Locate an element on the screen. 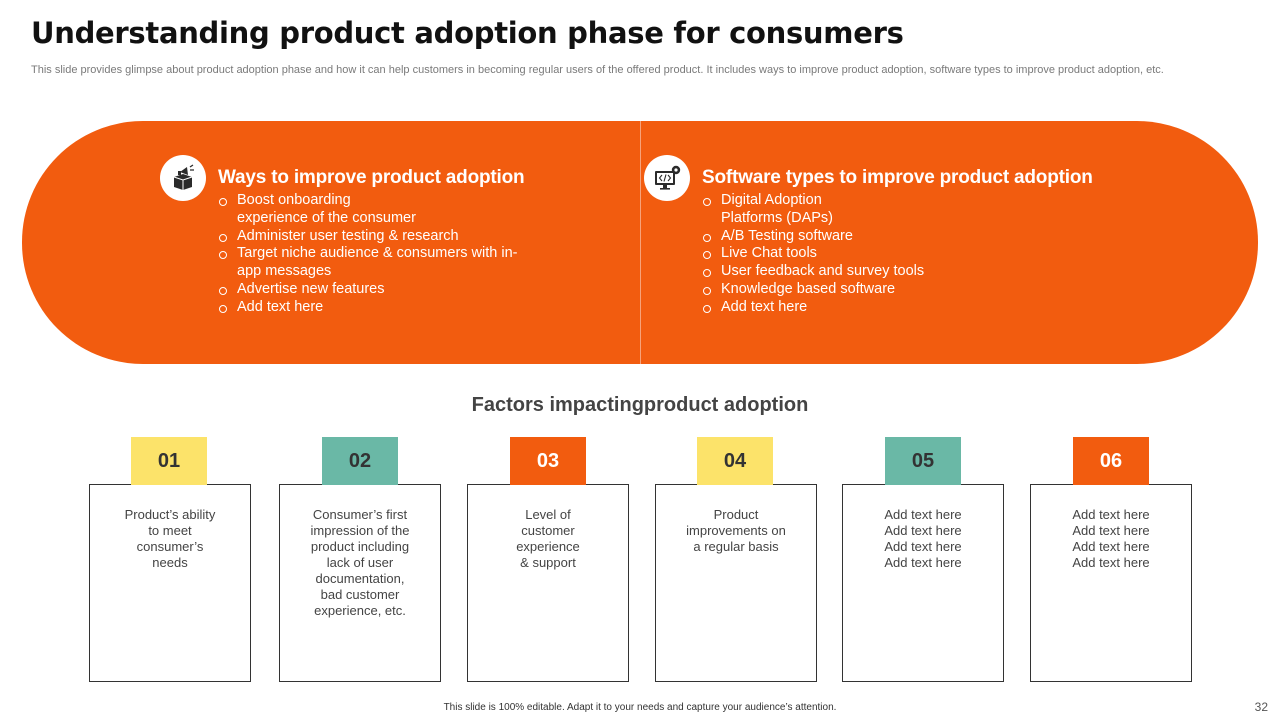 The image size is (1280, 720). left-panel-heading: Ways to improve product adoption is located at coordinates (371, 177).